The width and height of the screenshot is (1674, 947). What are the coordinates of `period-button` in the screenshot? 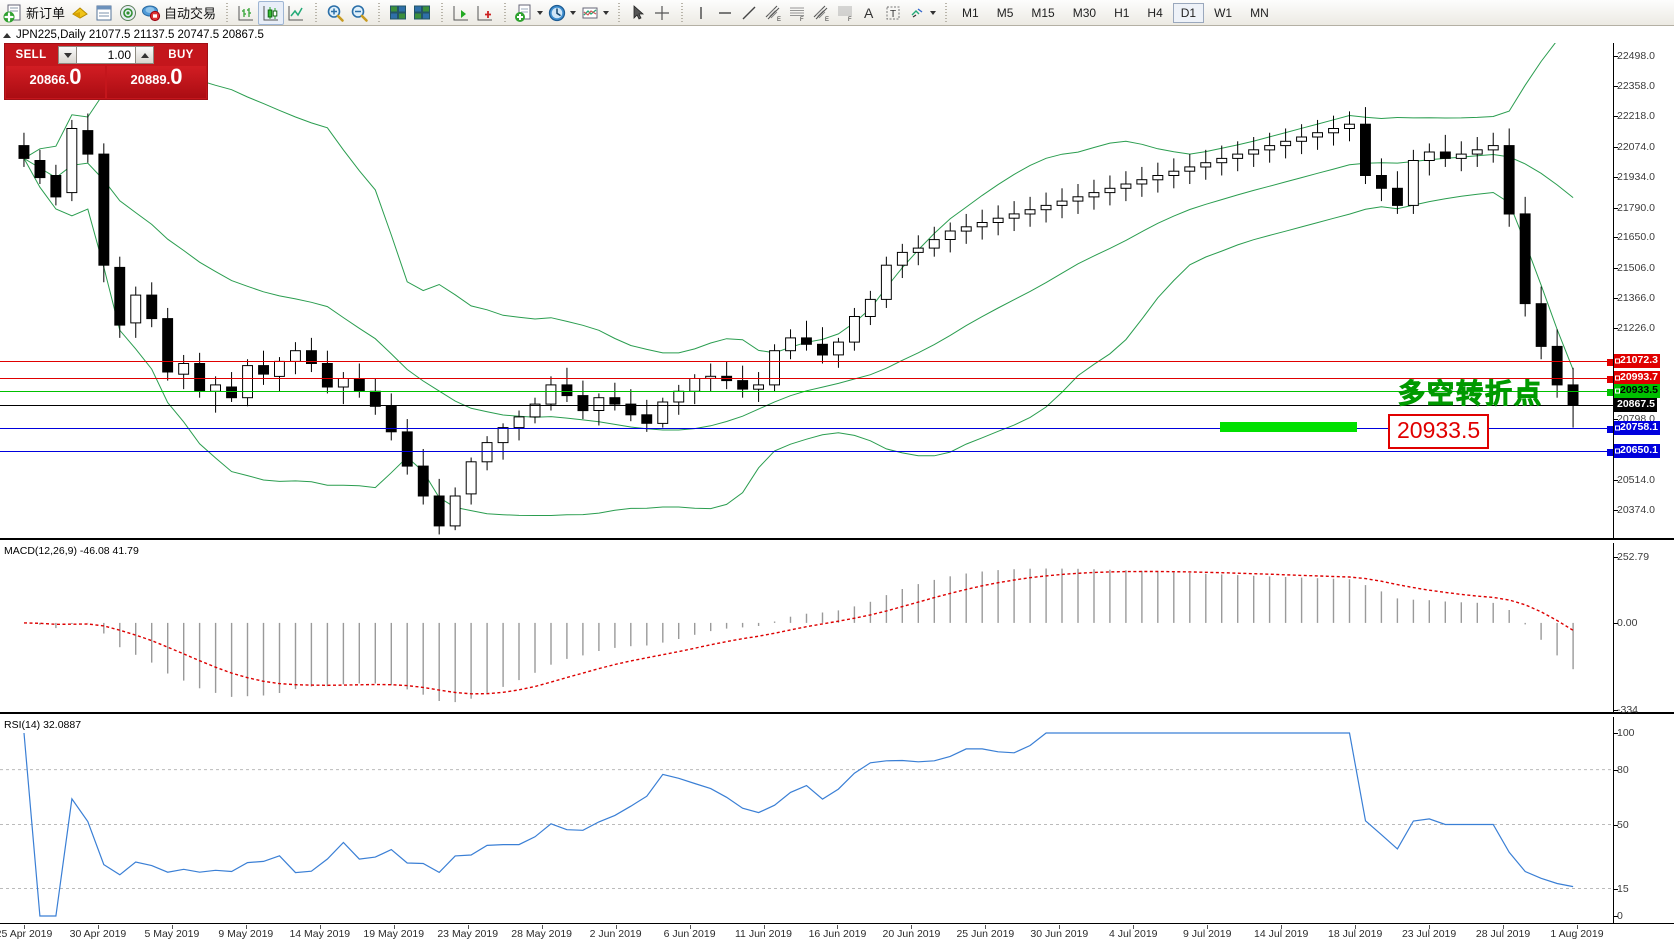 It's located at (561, 13).